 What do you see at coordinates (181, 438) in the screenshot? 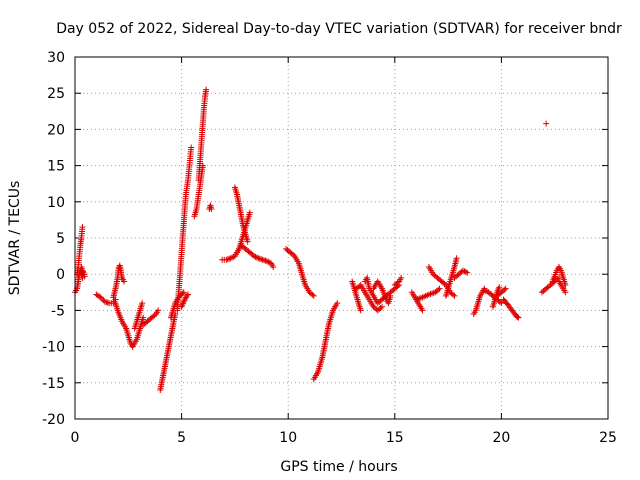
I see `x-tick-label: 5` at bounding box center [181, 438].